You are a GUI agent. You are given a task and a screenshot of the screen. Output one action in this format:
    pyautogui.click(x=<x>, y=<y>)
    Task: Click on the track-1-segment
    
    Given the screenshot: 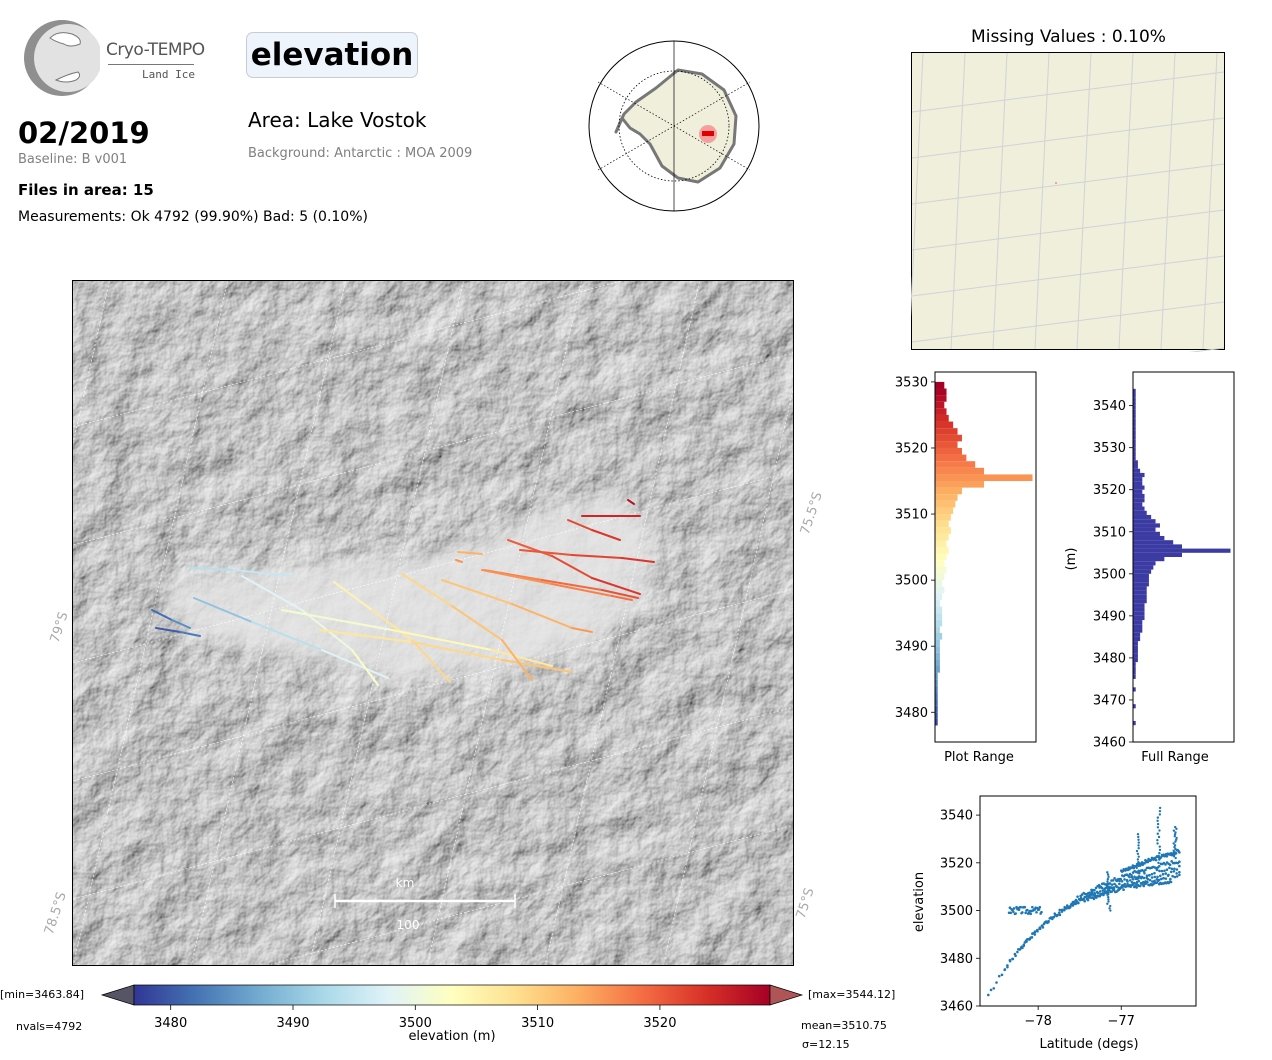 What is the action you would take?
    pyautogui.click(x=190, y=634)
    